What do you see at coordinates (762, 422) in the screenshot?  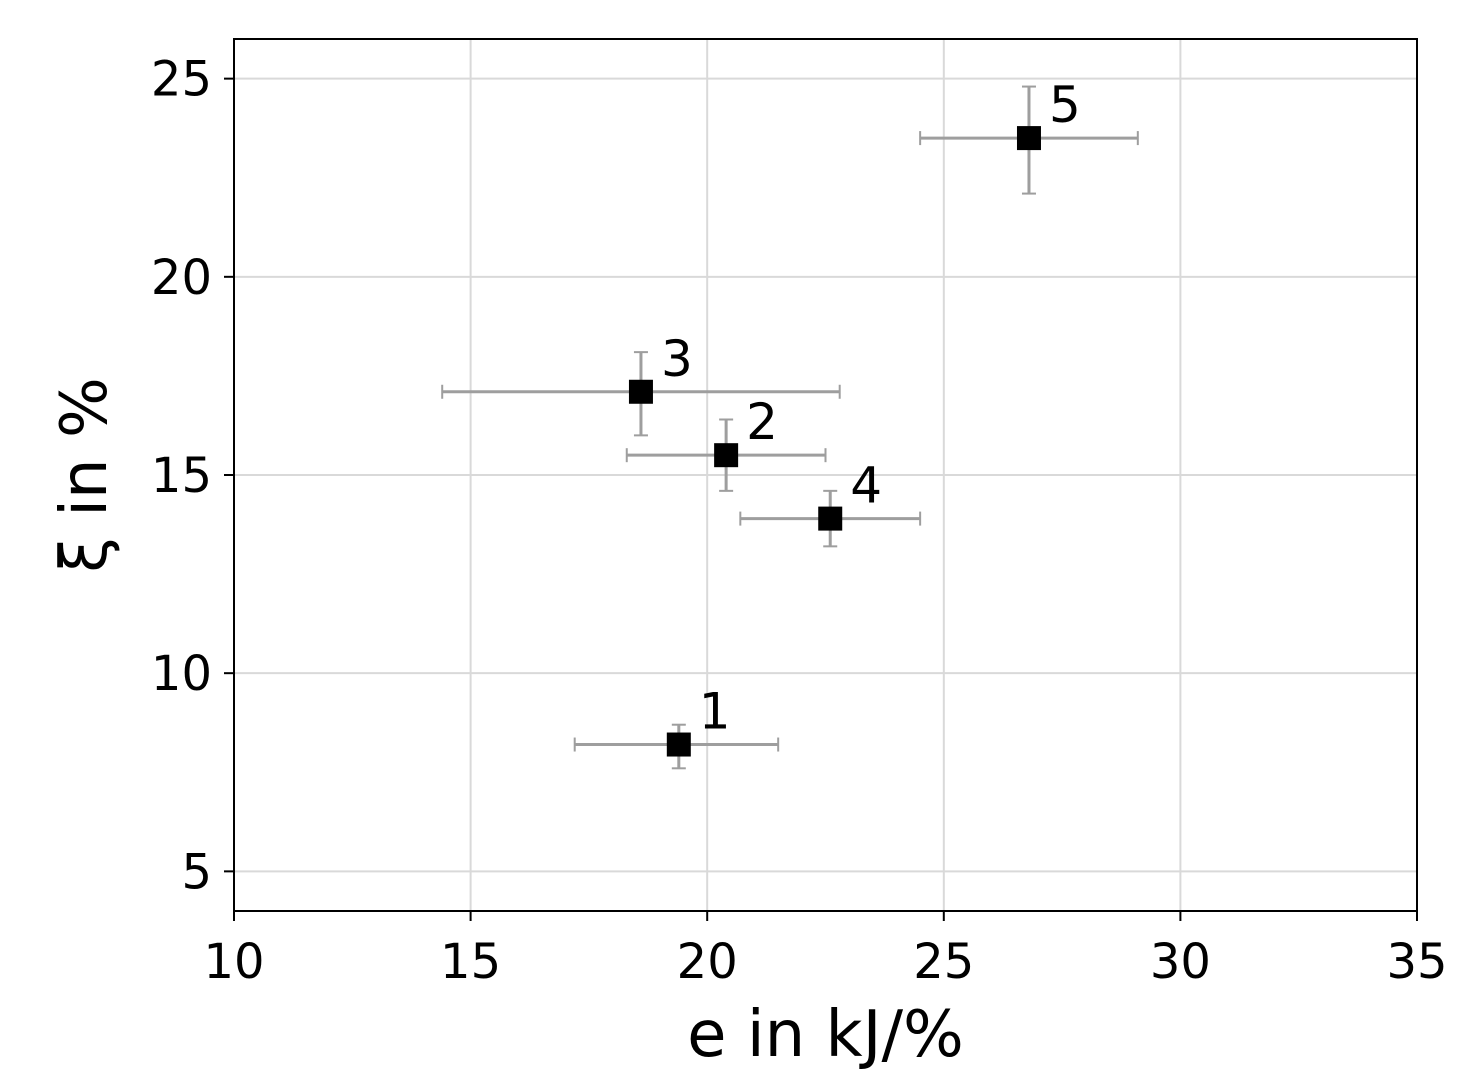 I see `data-point-label: 2` at bounding box center [762, 422].